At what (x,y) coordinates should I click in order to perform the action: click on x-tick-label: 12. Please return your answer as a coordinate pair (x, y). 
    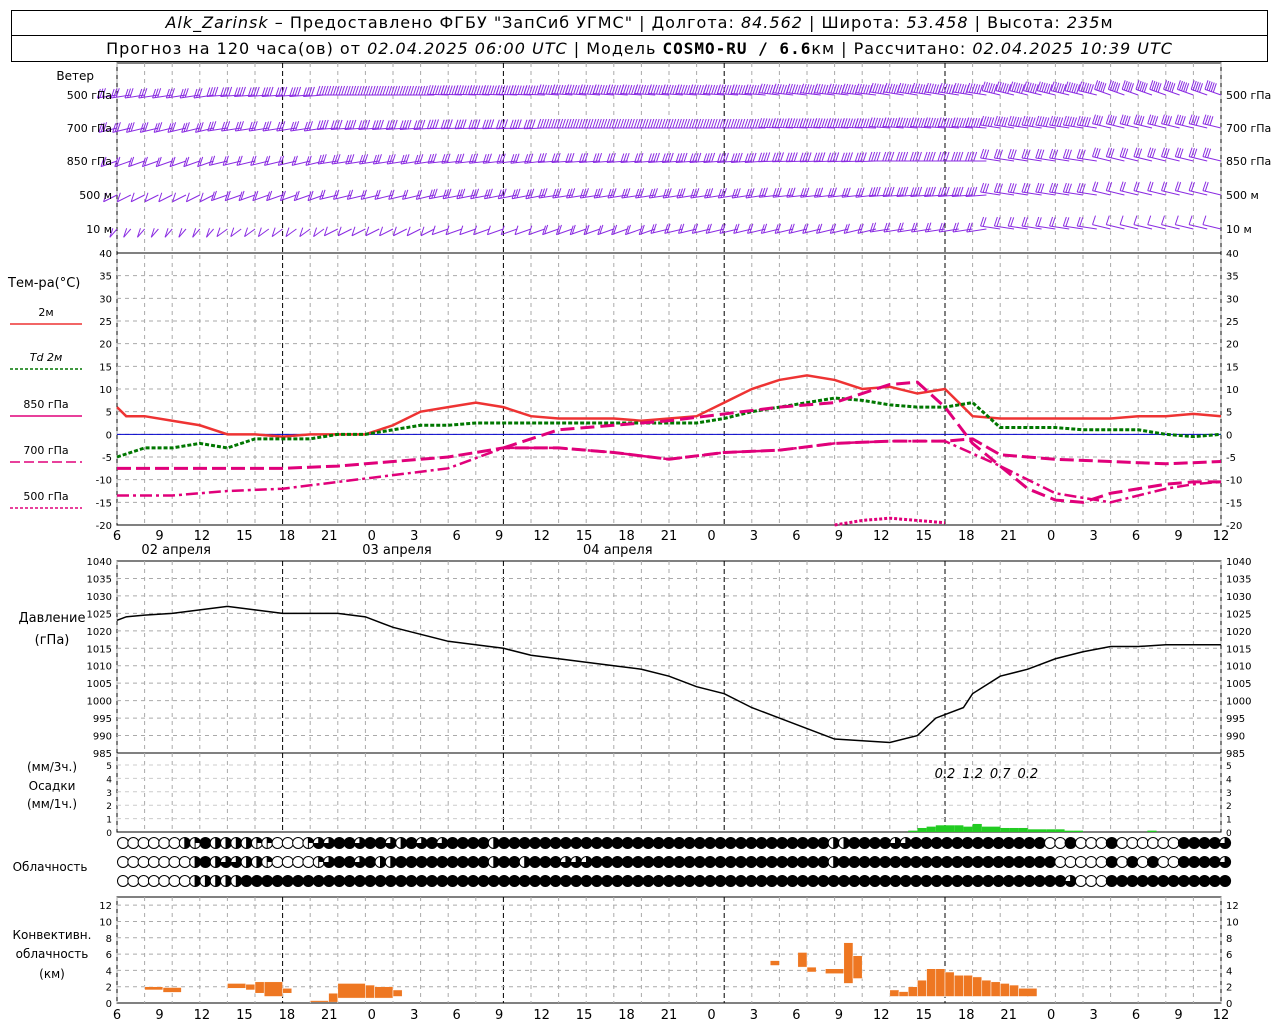
    Looking at the image, I should click on (881, 536).